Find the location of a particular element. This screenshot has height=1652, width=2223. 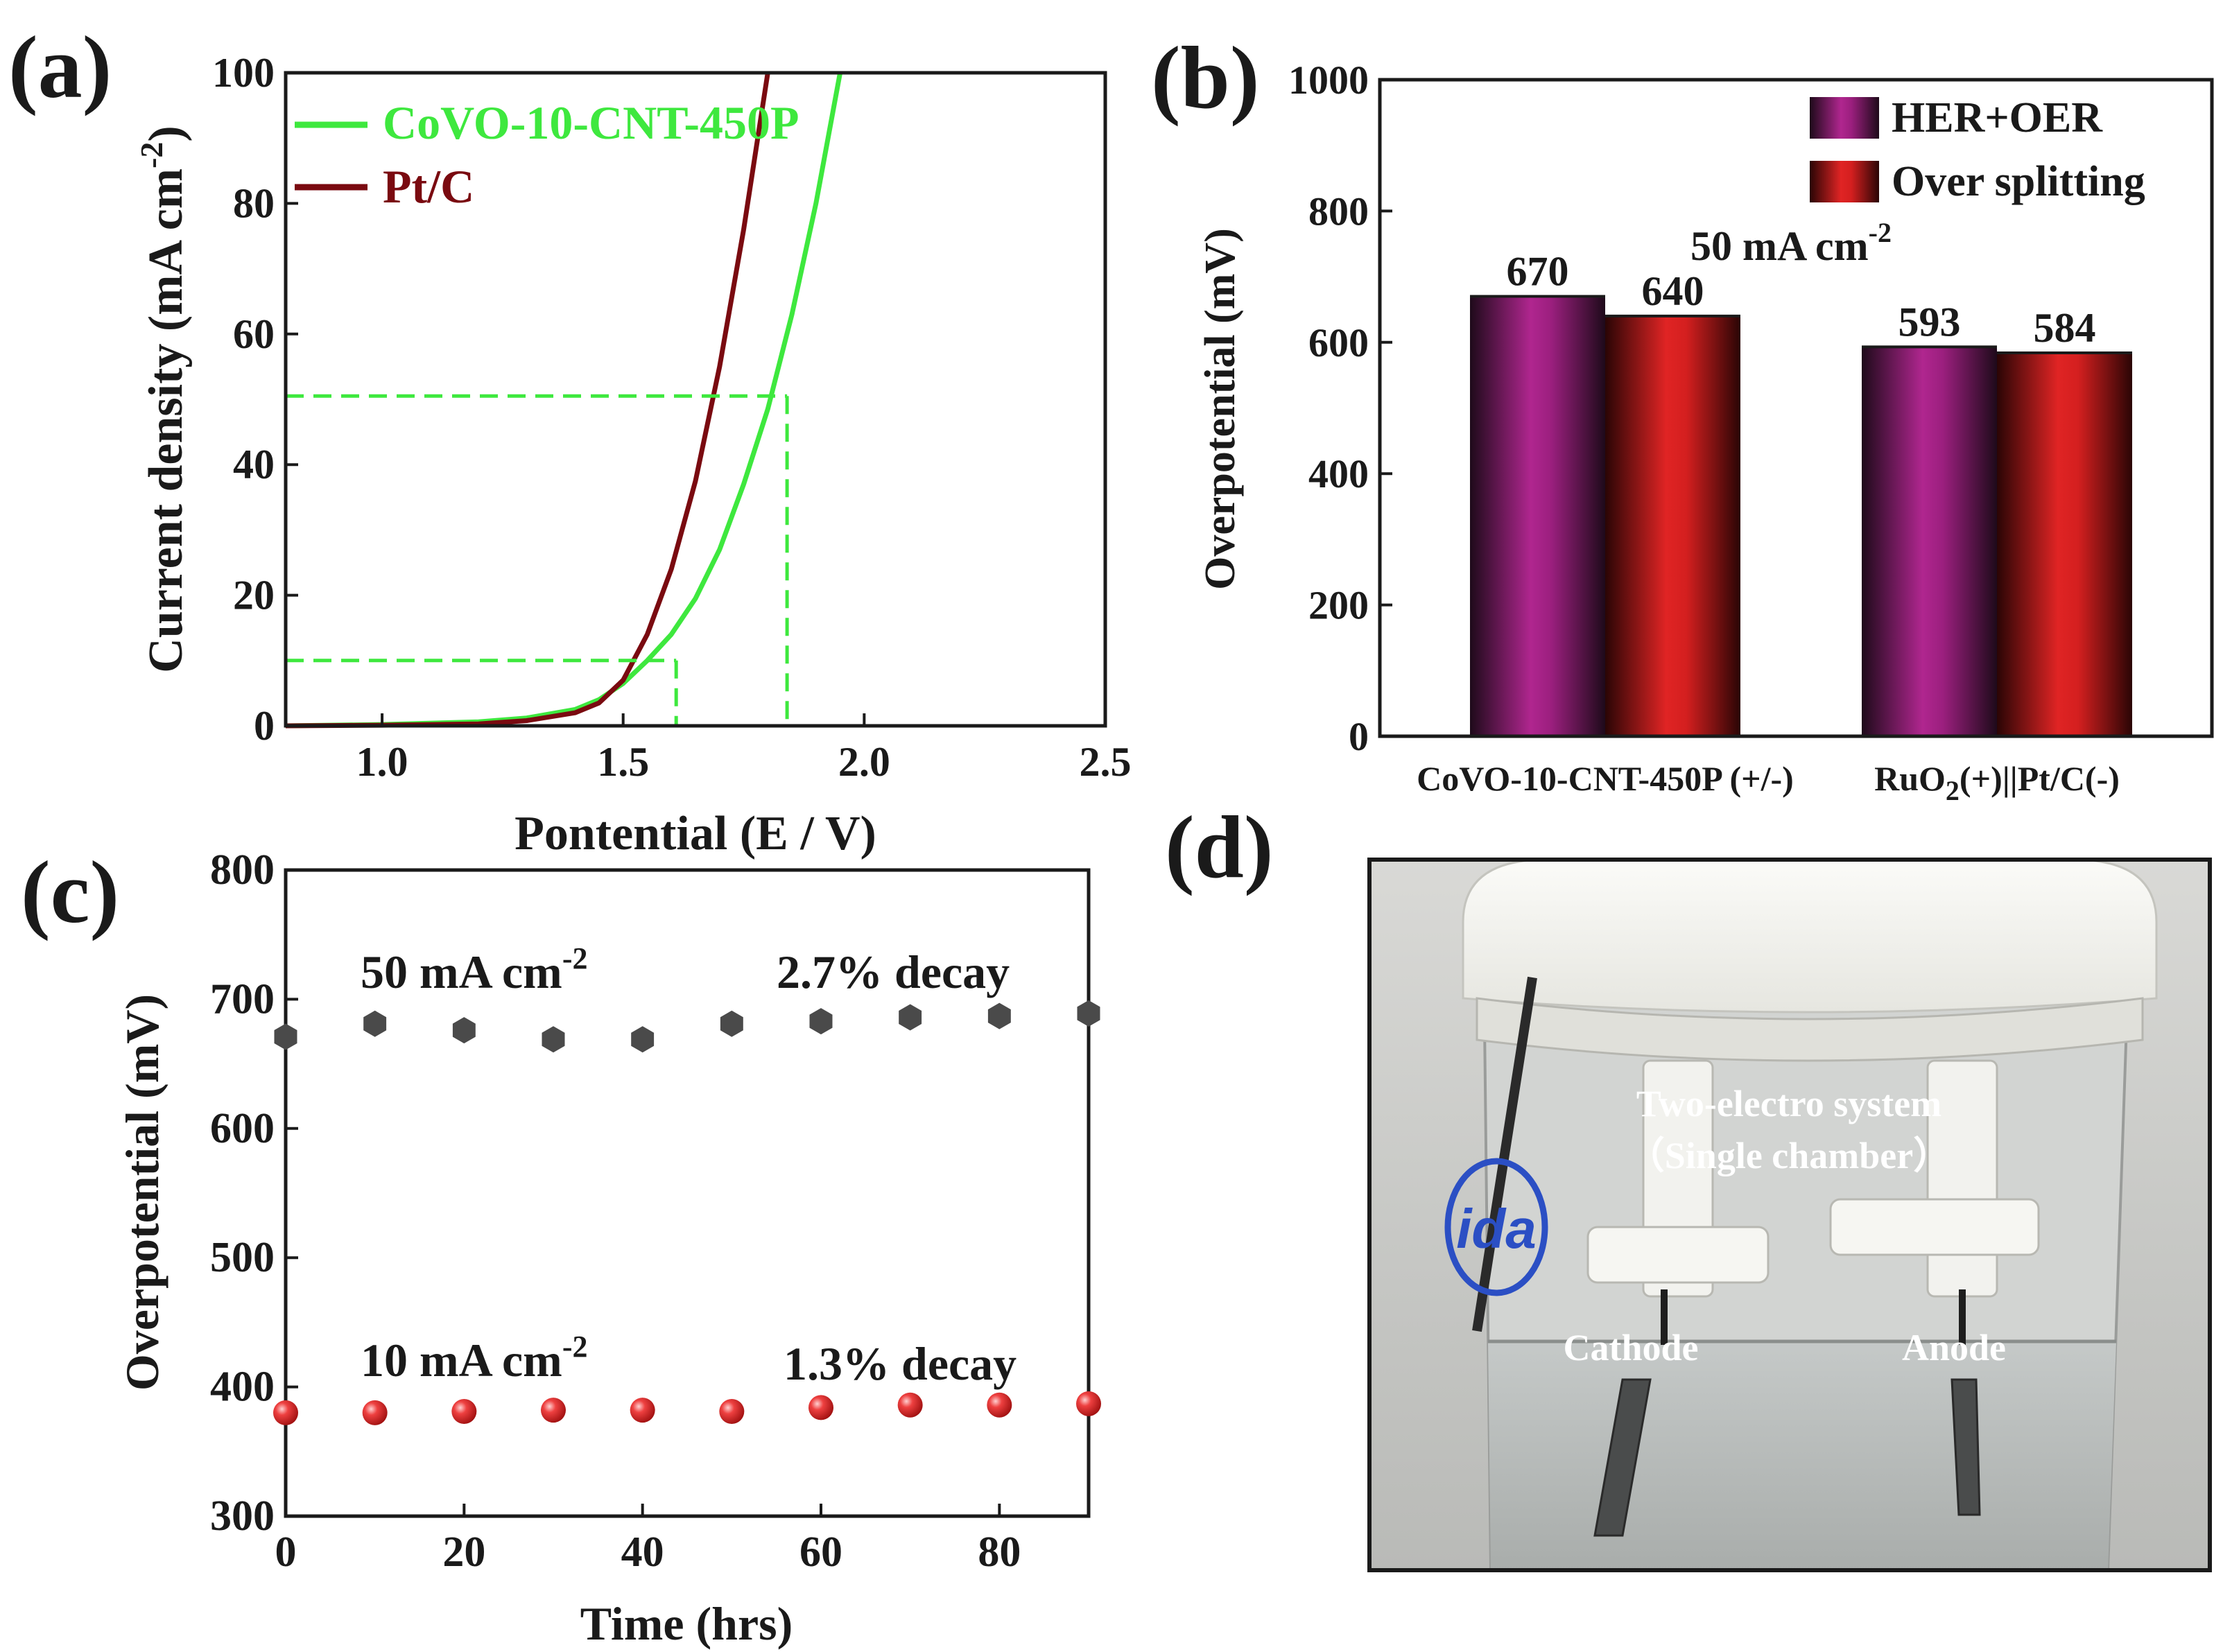

panel-b-category-1-post: (+)||Pt/C(-) is located at coordinates (2040, 778).